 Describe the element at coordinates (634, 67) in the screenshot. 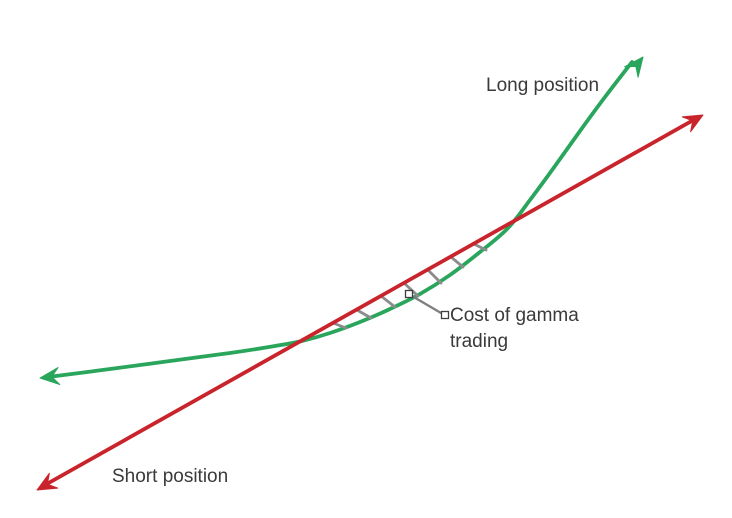

I see `long-curve-arrowhead-right` at that location.